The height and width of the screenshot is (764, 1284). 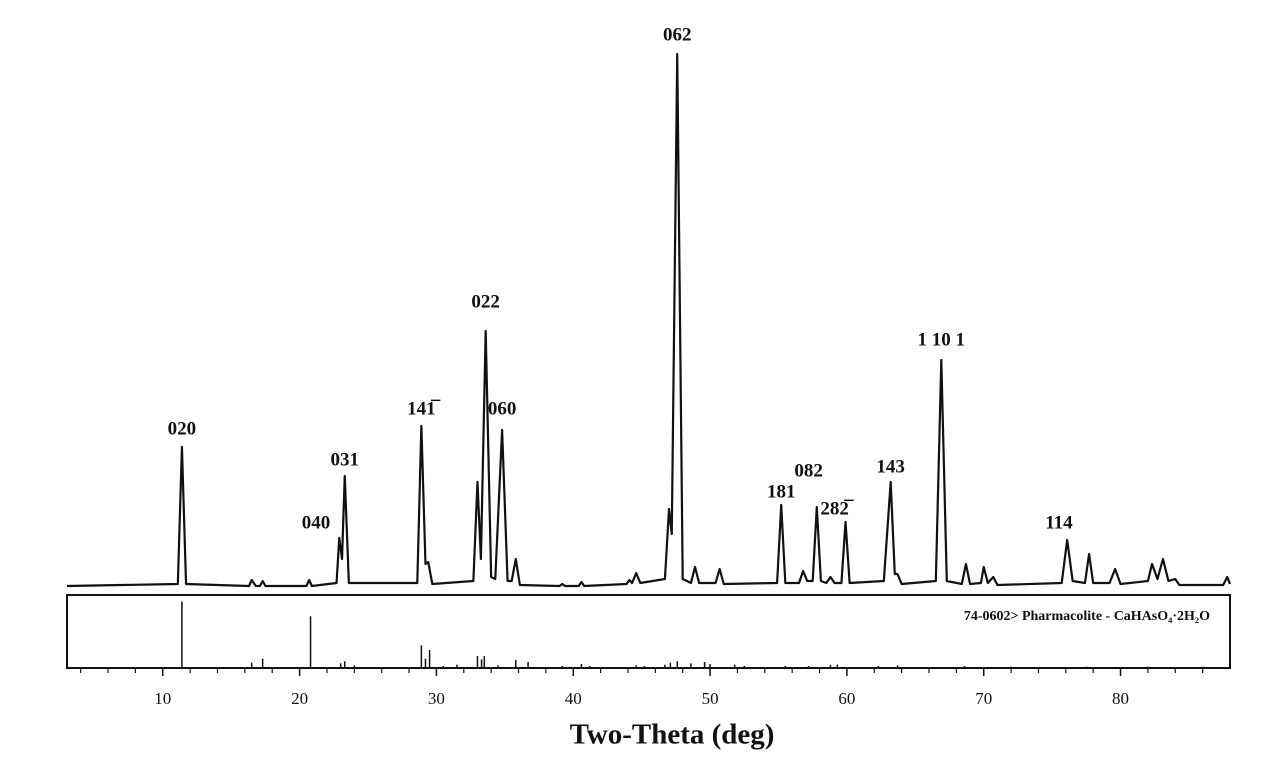 What do you see at coordinates (648, 631) in the screenshot?
I see `reference-frame` at bounding box center [648, 631].